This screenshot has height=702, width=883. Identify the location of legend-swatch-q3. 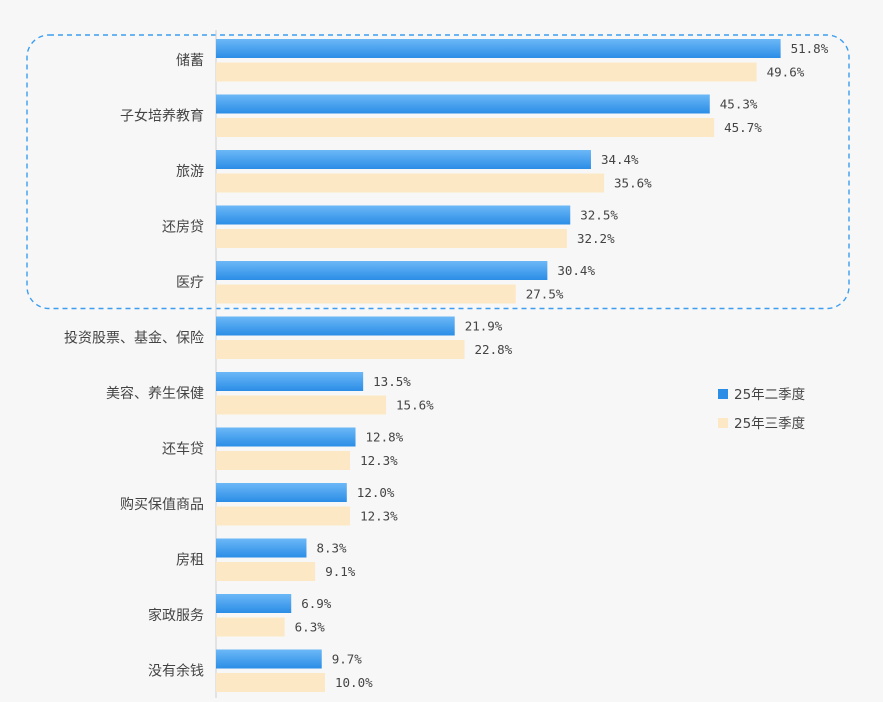
(723, 423).